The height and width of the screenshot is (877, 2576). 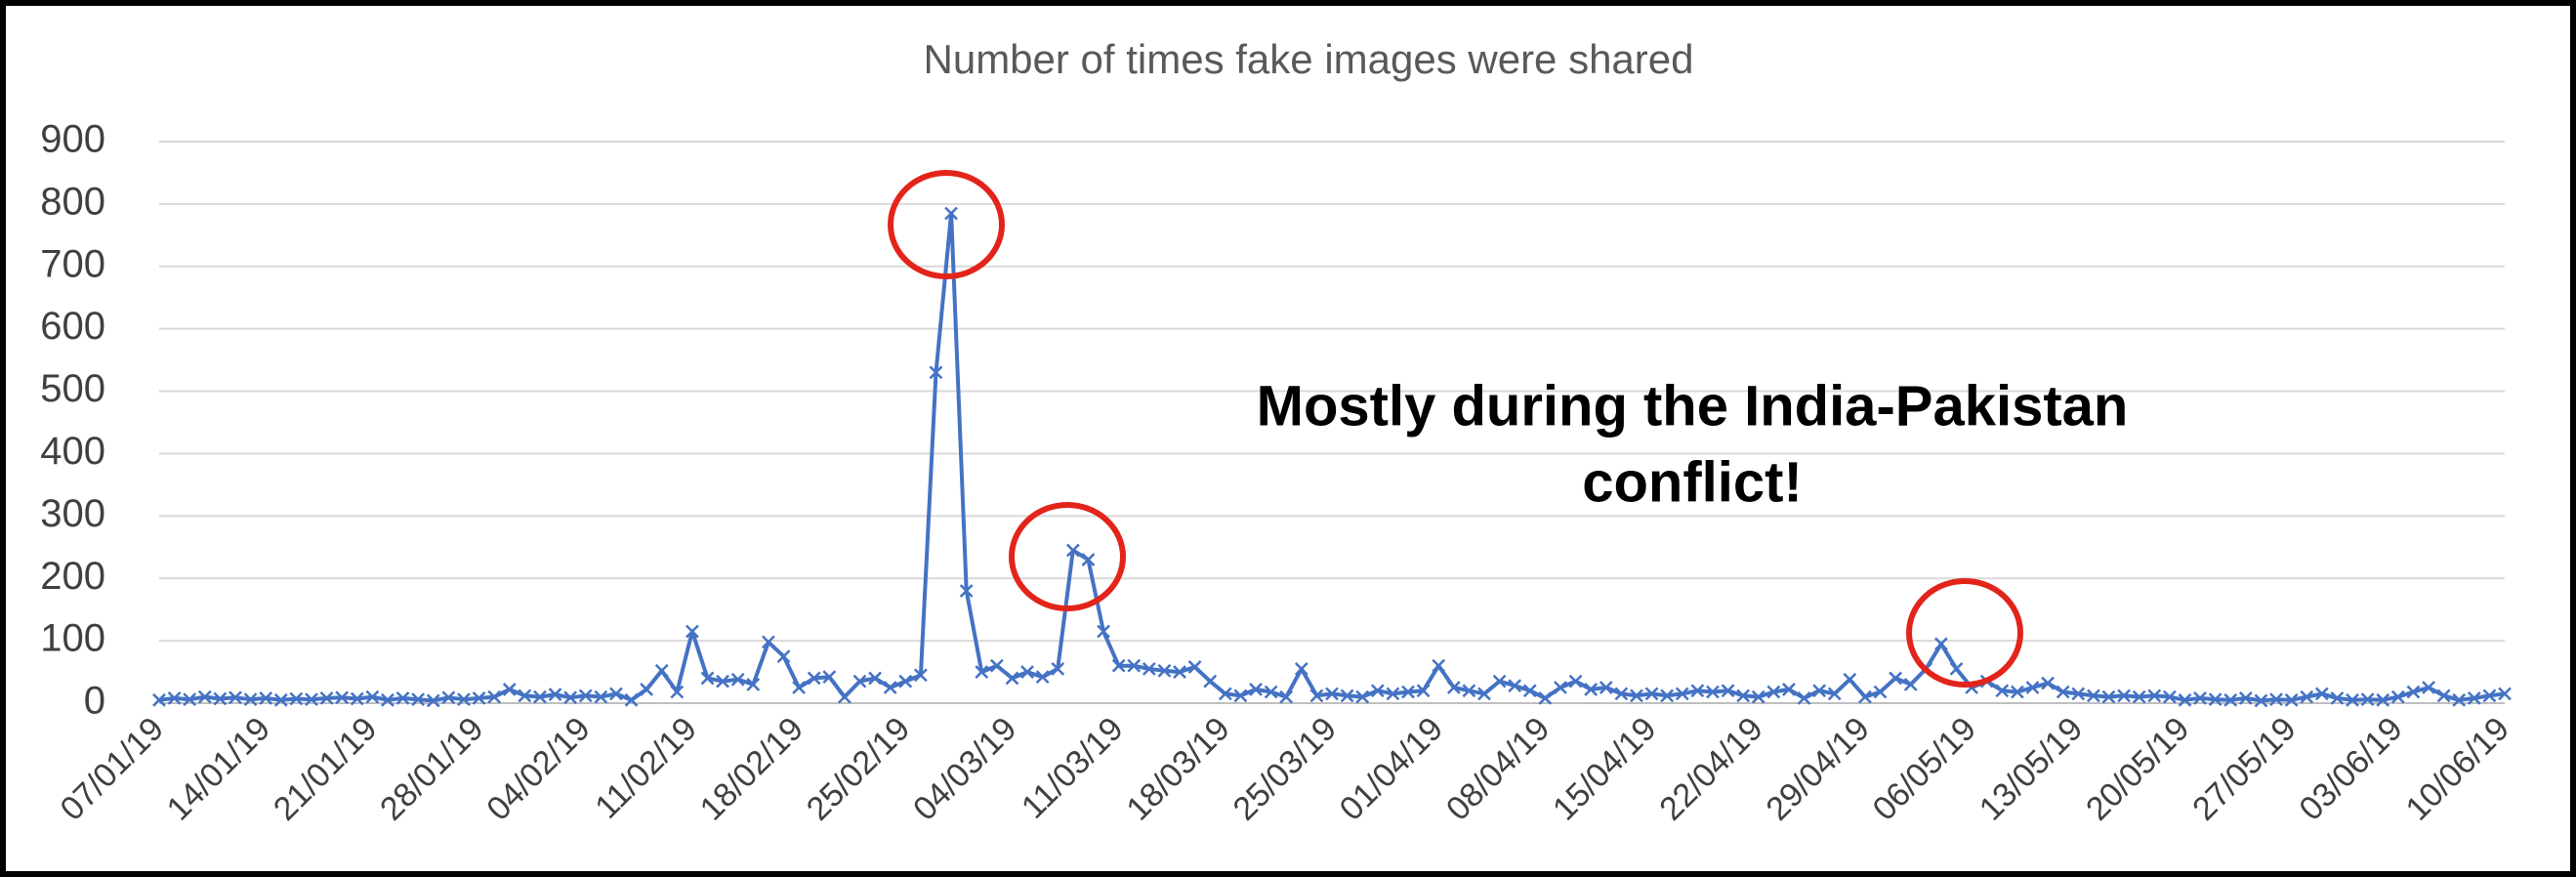 What do you see at coordinates (72, 638) in the screenshot?
I see `y-tick-label: 100` at bounding box center [72, 638].